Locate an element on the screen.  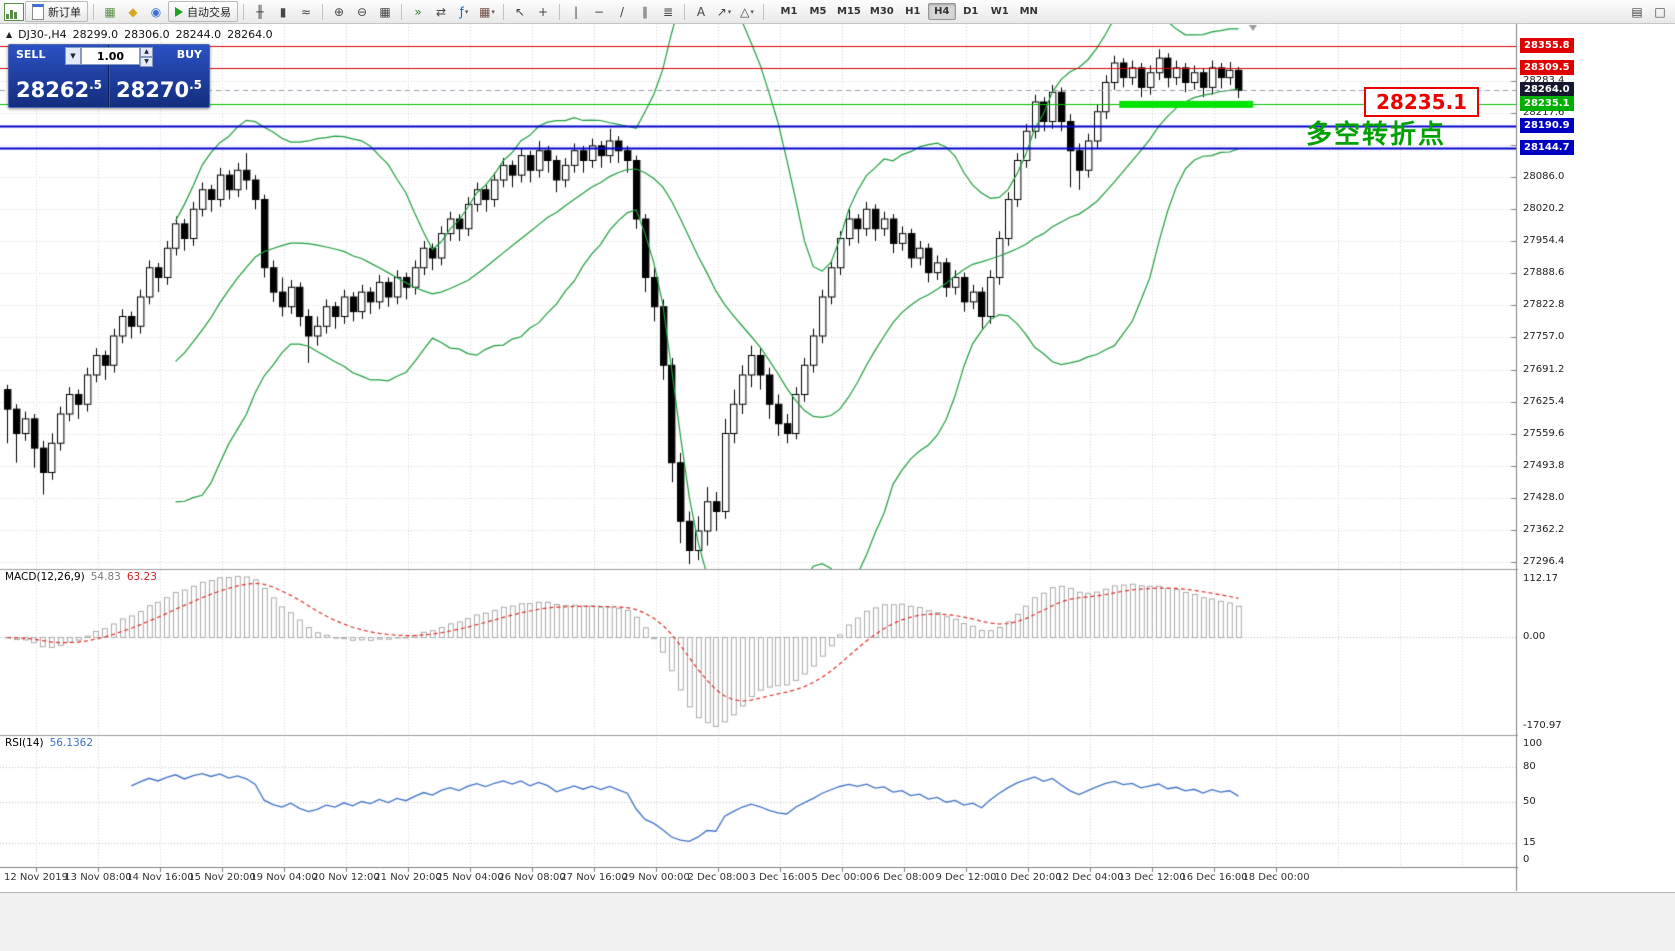
timeframe-h4: H4 is located at coordinates (941, 11).